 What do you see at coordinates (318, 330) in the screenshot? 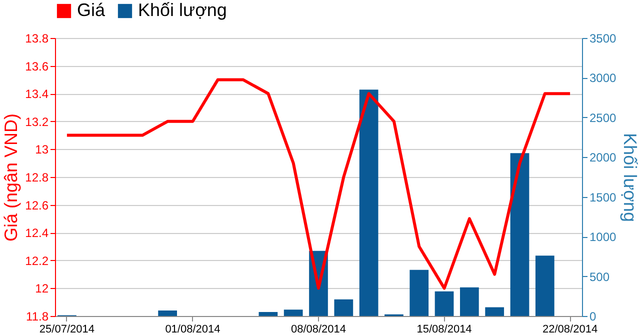
I see `x-tick-label: 08/08/2014` at bounding box center [318, 330].